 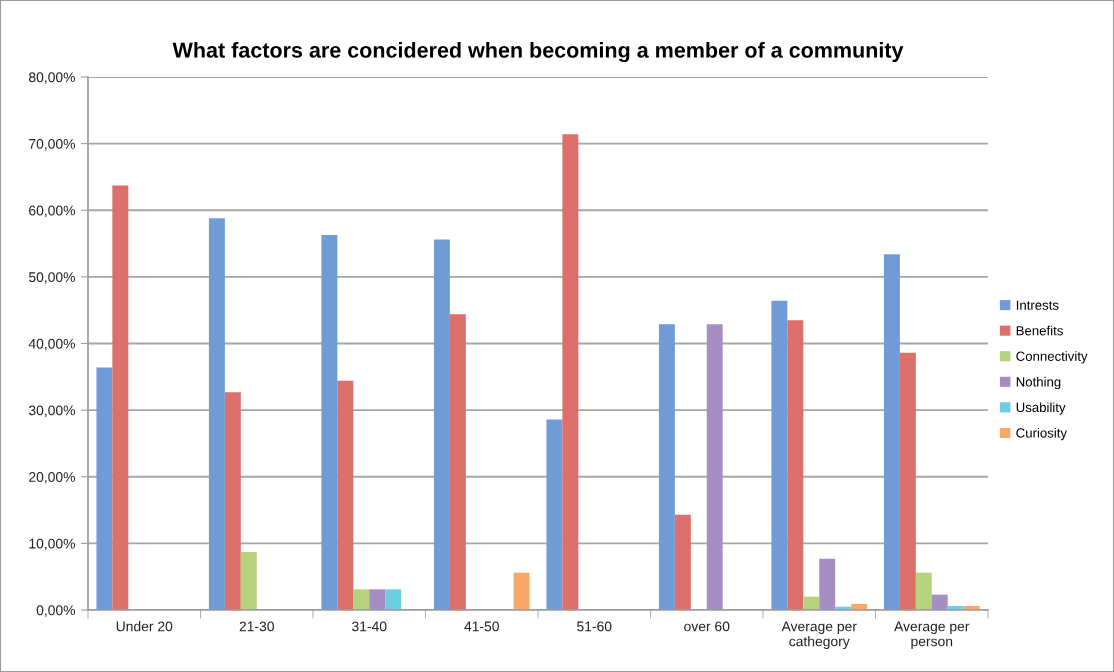 I want to click on x-tick-label: Average per cathegory, so click(x=819, y=635).